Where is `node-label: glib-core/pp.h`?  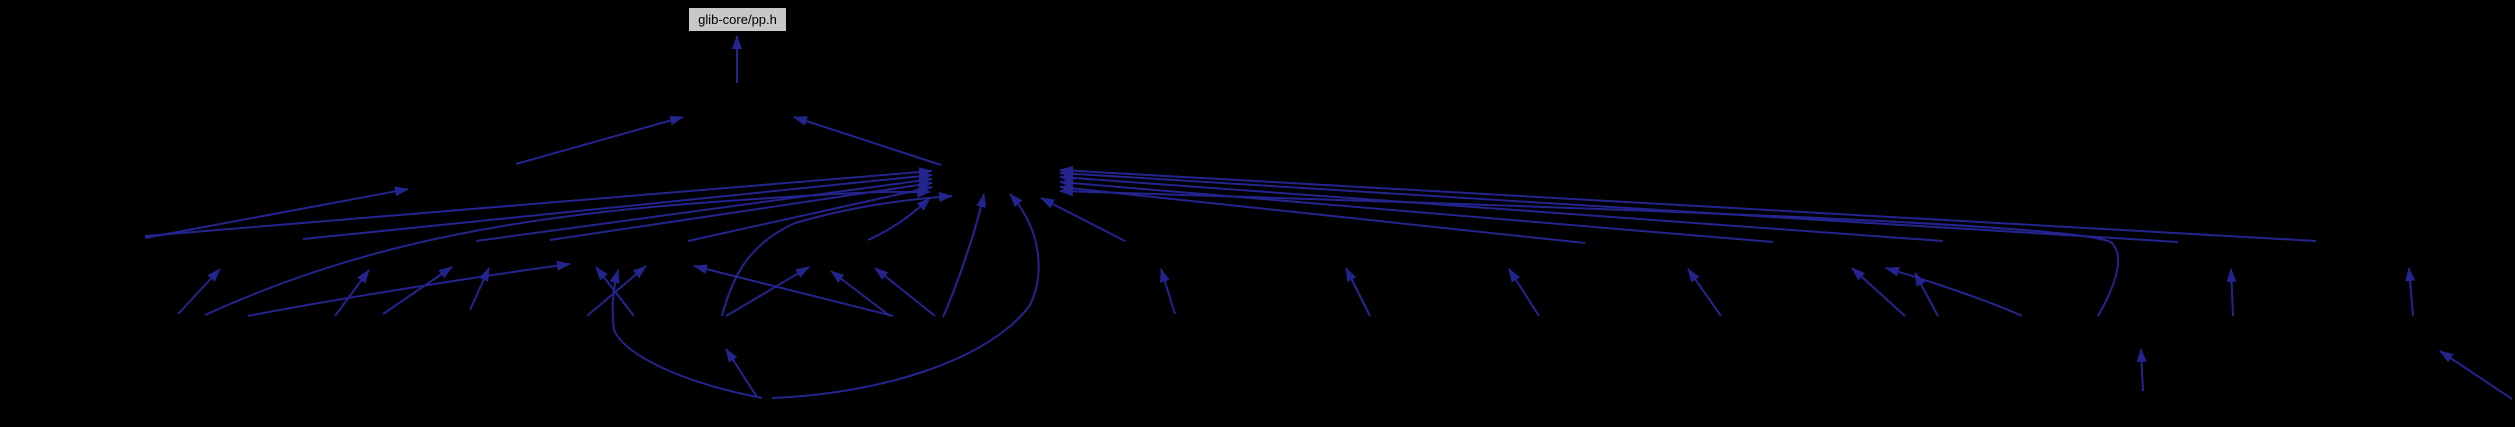
node-label: glib-core/pp.h is located at coordinates (737, 19).